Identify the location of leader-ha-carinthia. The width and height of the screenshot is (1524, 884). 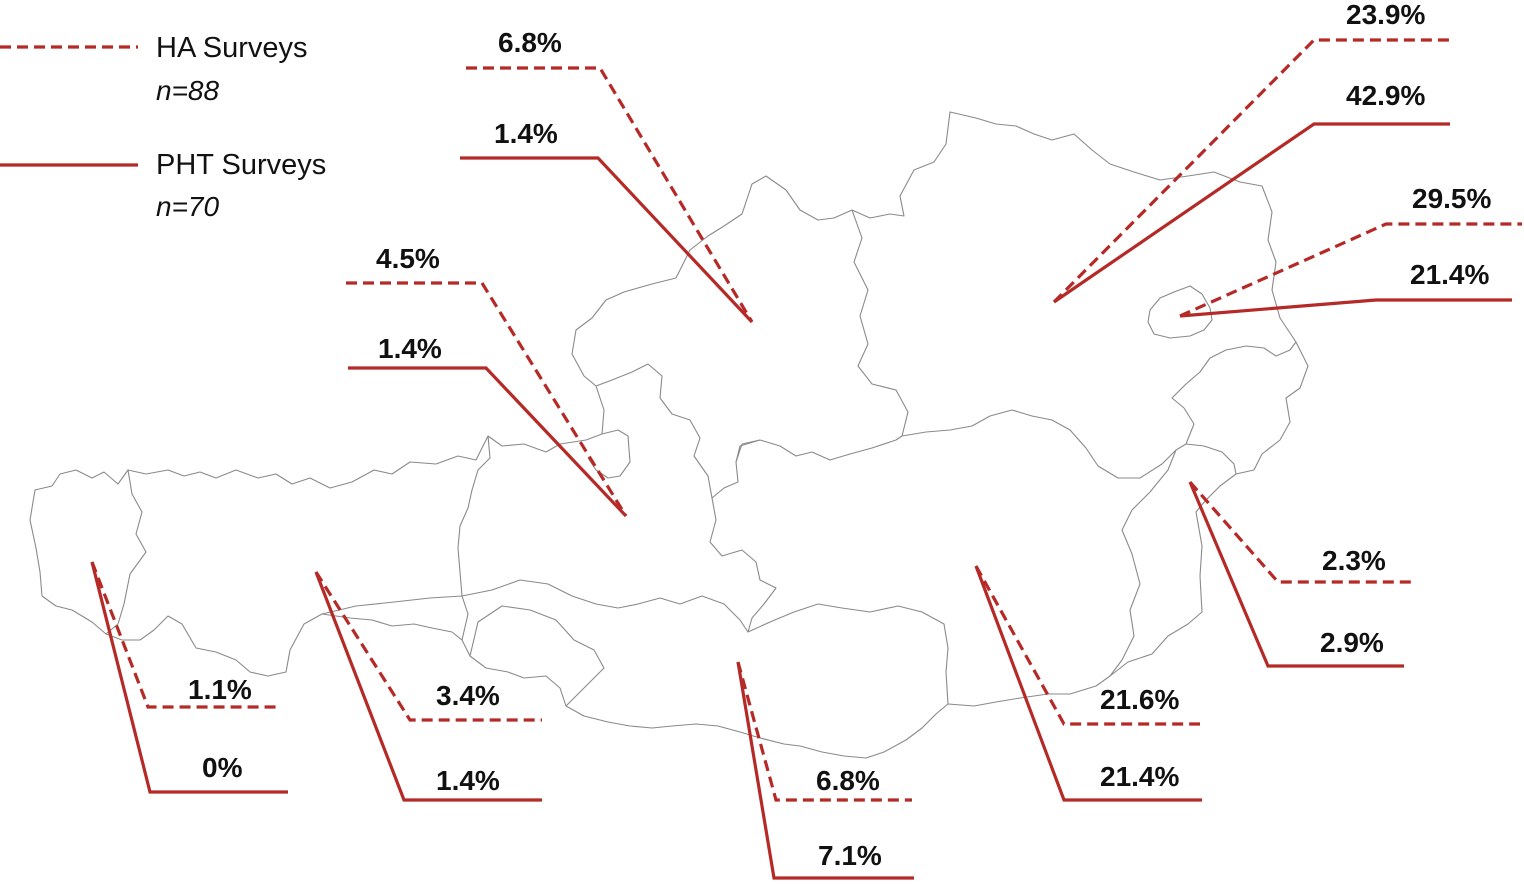
(824, 731).